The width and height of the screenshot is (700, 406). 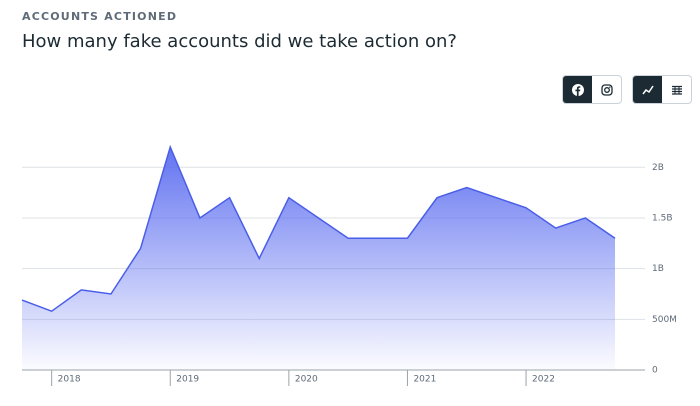 I want to click on facebook-button, so click(x=577, y=89).